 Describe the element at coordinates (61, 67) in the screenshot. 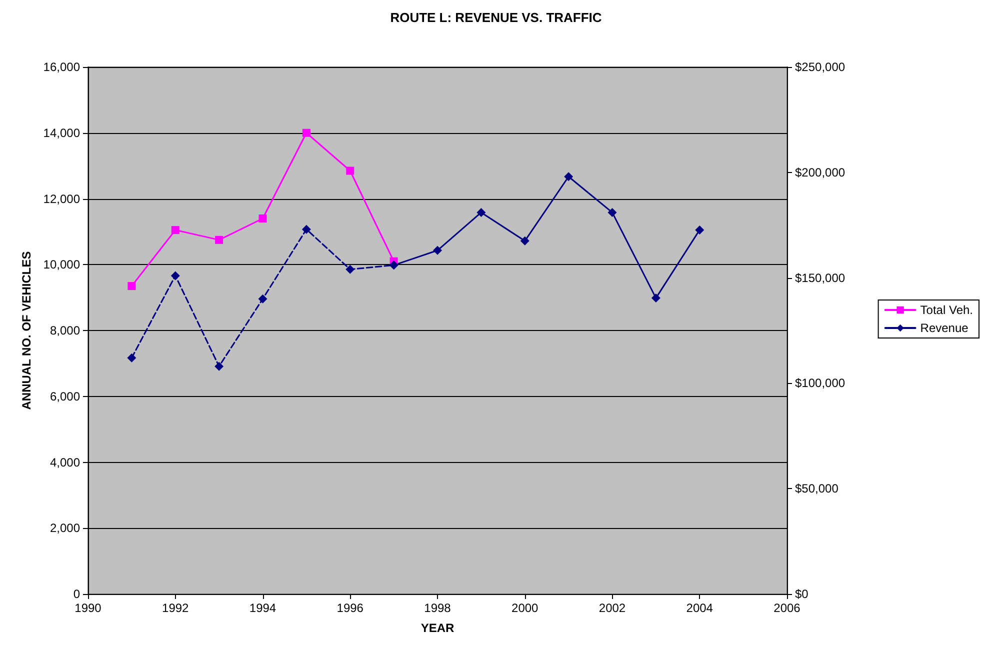

I see `y-tick-label: 16,000` at that location.